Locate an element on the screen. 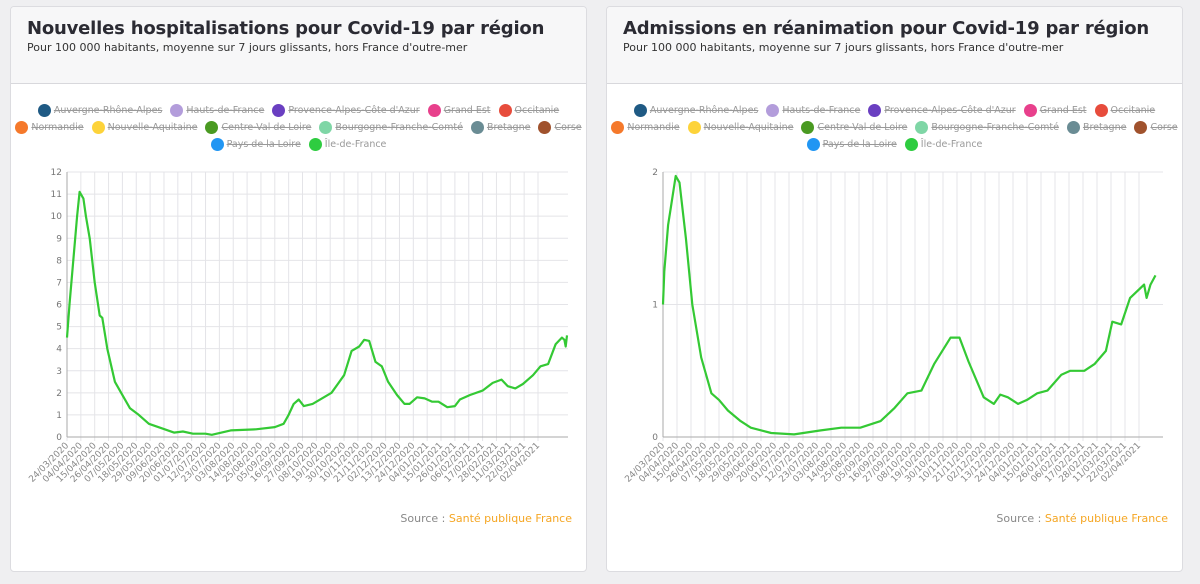  y-tick-label: 11 is located at coordinates (56, 195).